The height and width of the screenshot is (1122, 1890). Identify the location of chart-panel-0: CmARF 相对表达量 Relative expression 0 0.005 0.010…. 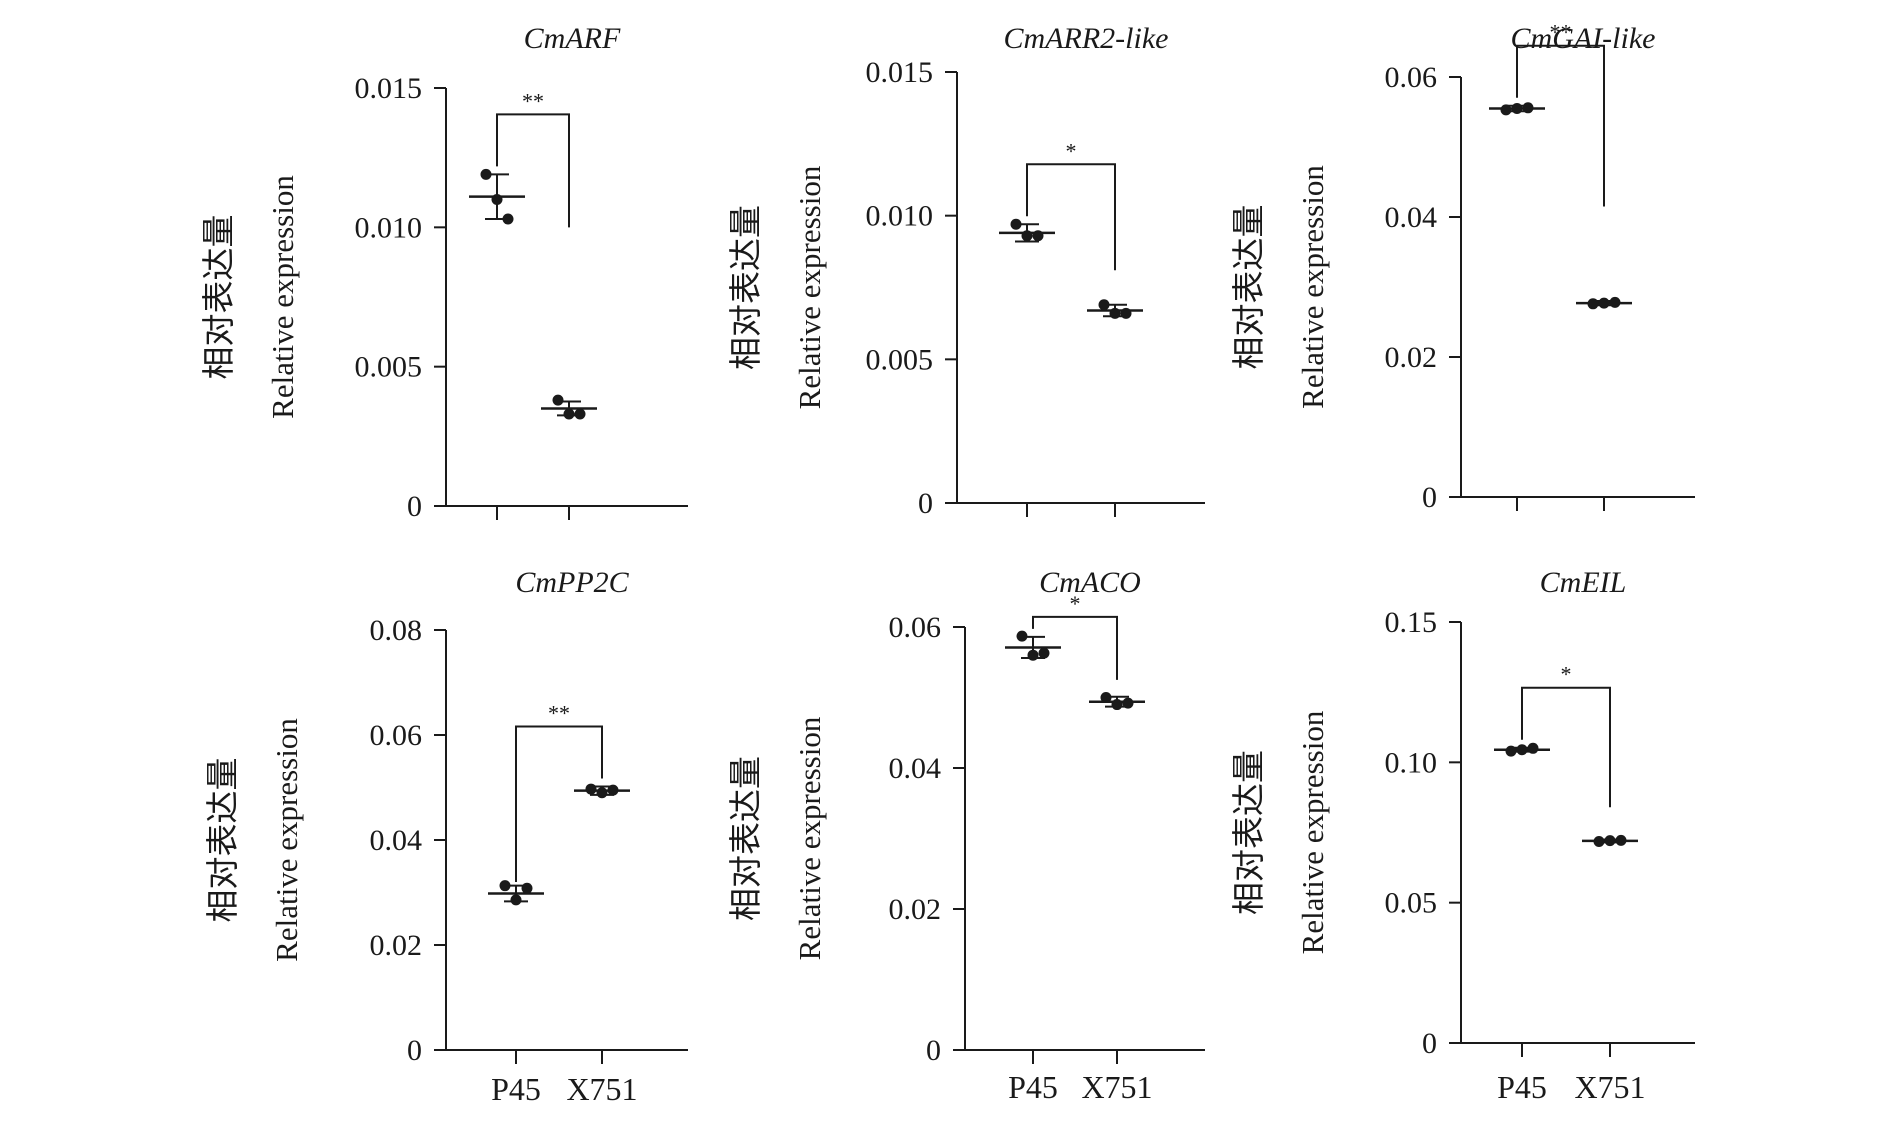
(443, 272).